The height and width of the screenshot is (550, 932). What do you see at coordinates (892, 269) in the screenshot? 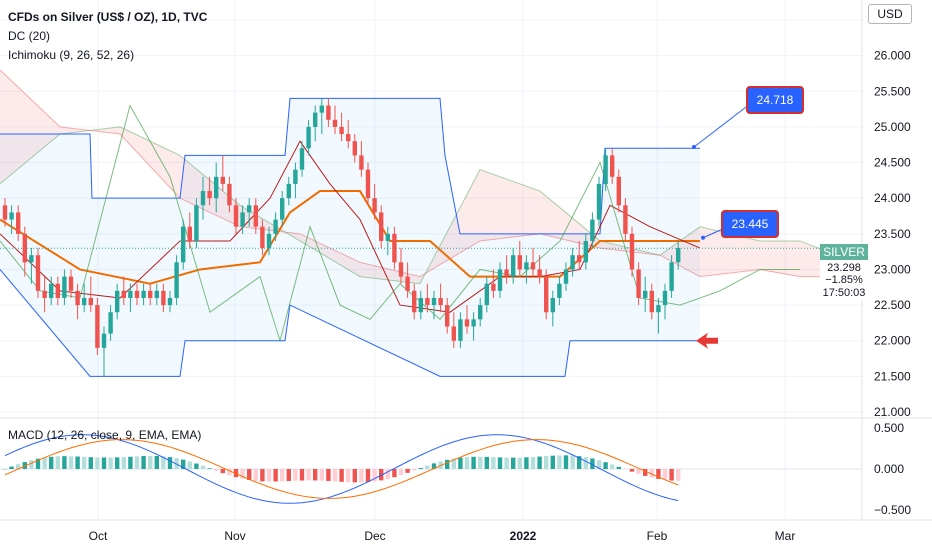
I see `price-tick-label: 23.000` at bounding box center [892, 269].